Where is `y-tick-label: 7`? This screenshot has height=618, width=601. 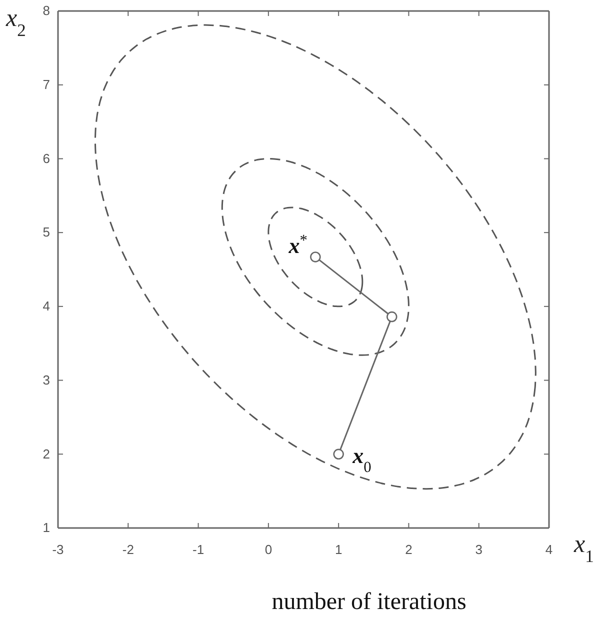
y-tick-label: 7 is located at coordinates (46, 84).